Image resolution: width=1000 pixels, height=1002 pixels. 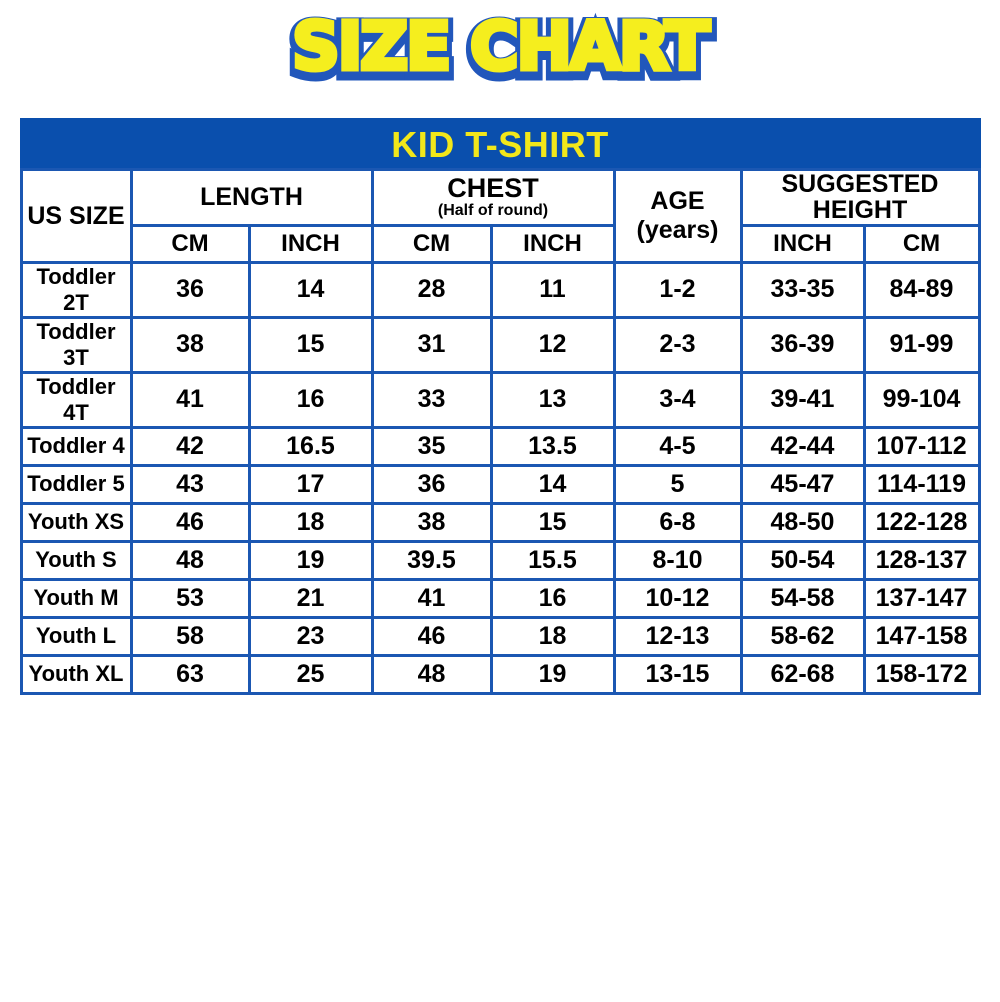 I want to click on cell-age: 8-10, so click(x=677, y=560).